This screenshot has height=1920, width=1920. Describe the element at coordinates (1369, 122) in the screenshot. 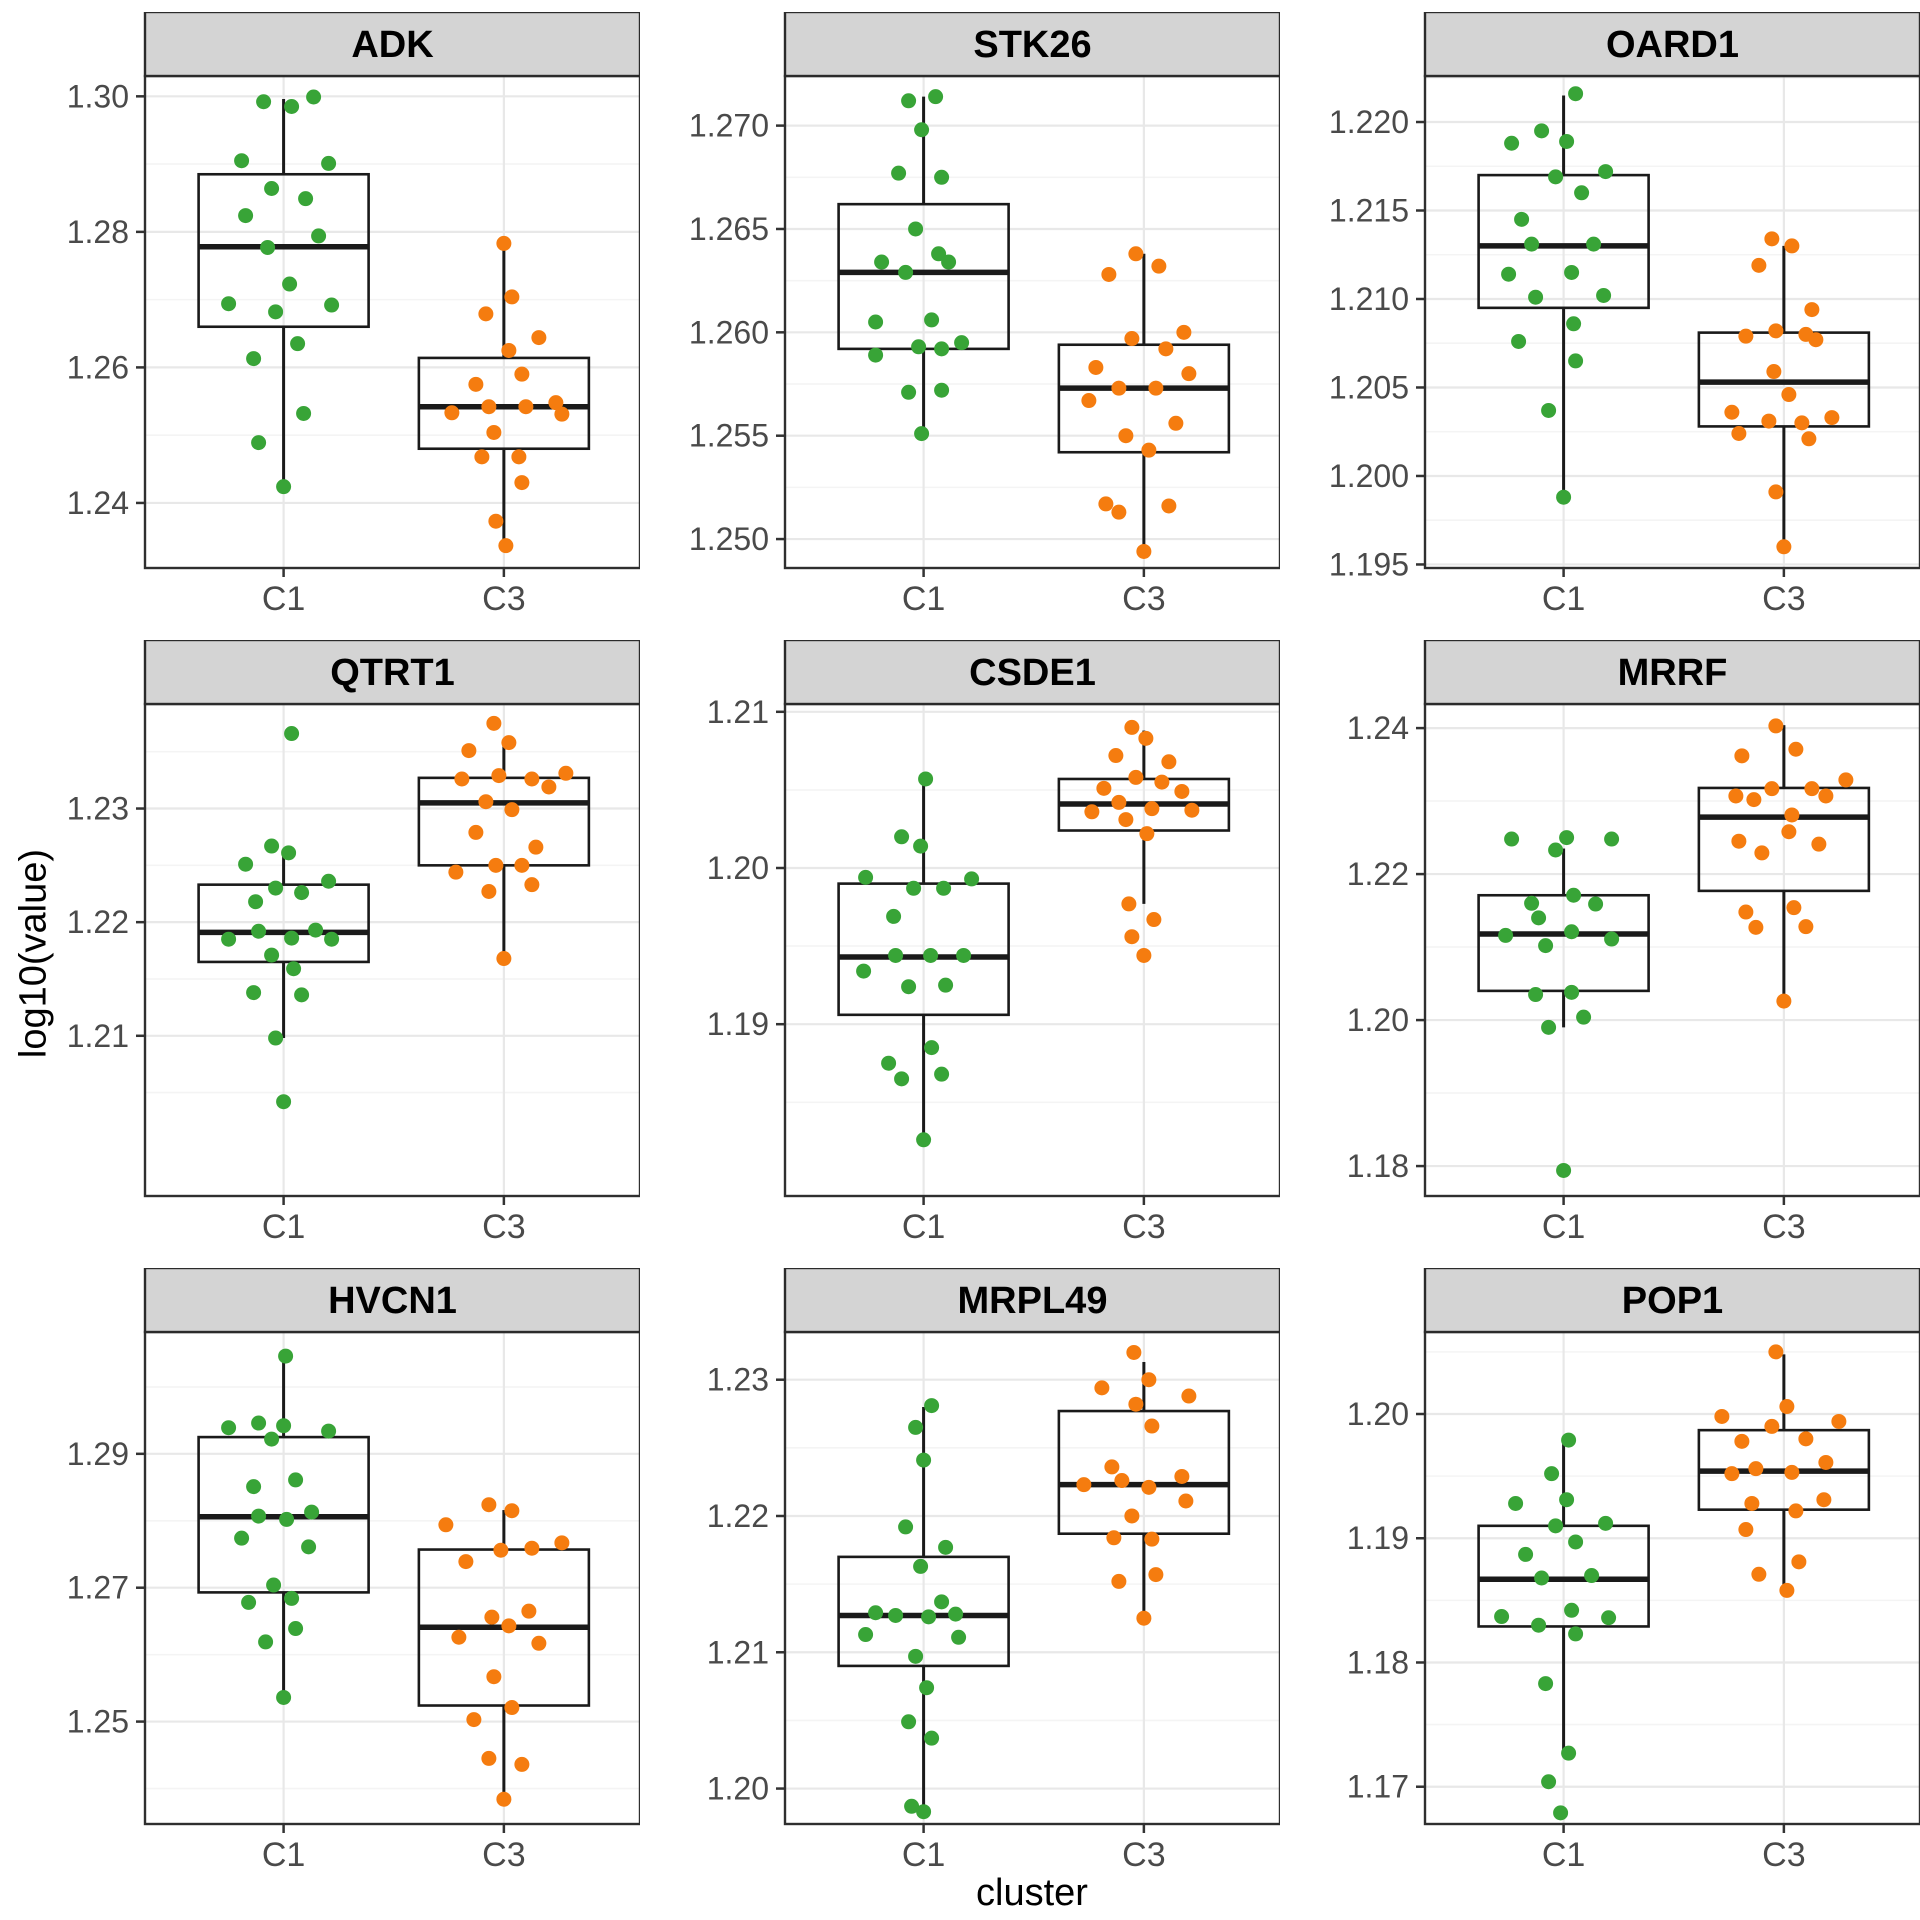

I see `y-tick-label: 1.220` at that location.